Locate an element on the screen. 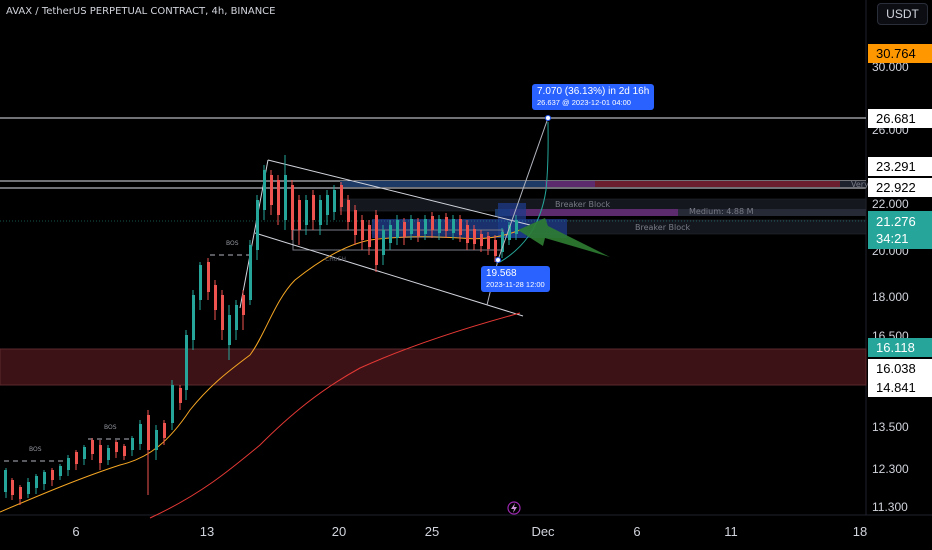  time-tick: 13 is located at coordinates (207, 531).